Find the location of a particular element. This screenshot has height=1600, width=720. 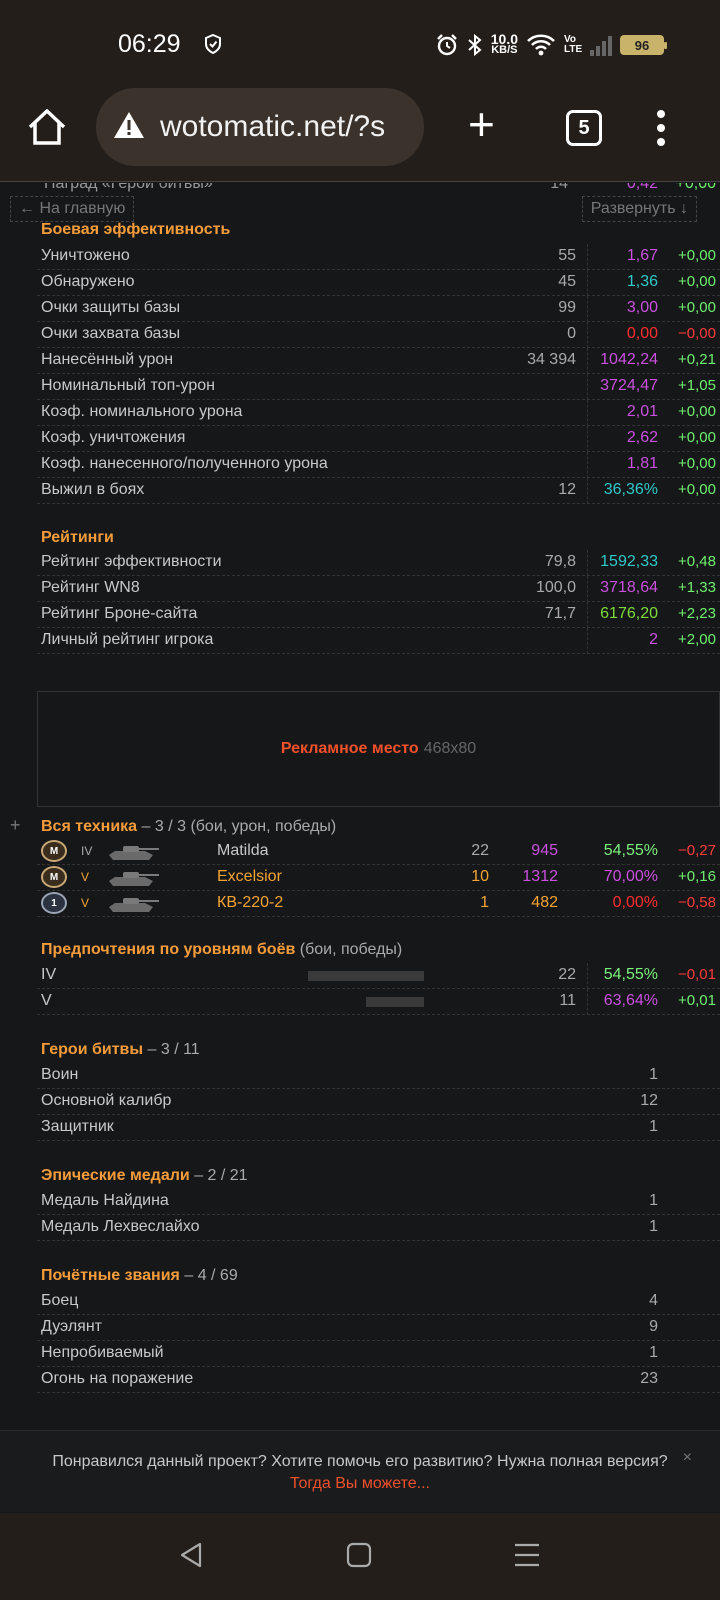

close-icon: × is located at coordinates (687, 1457).